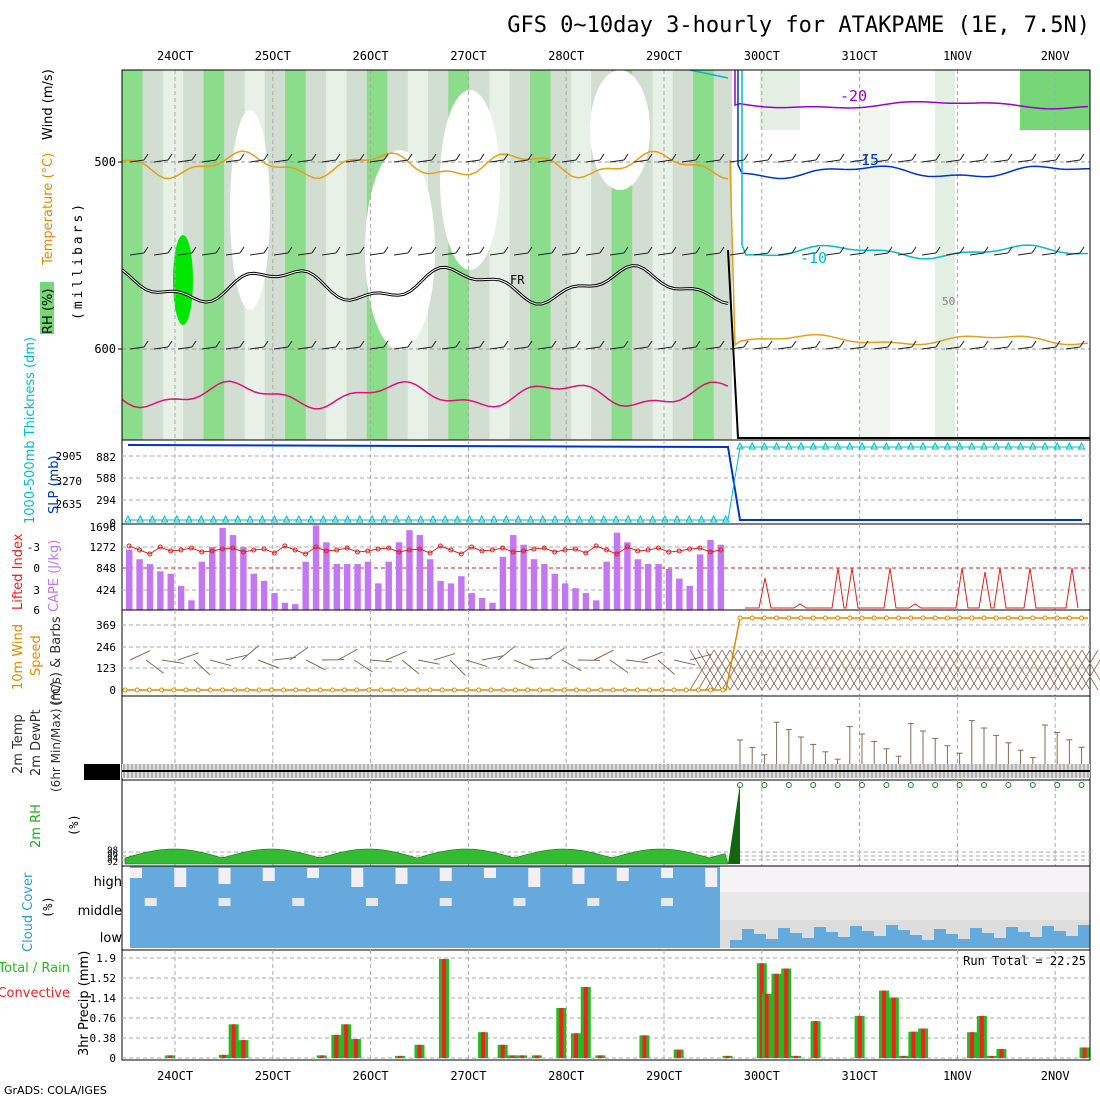  Describe the element at coordinates (18, 571) in the screenshot. I see `li-legend-label: Lifted Index` at that location.